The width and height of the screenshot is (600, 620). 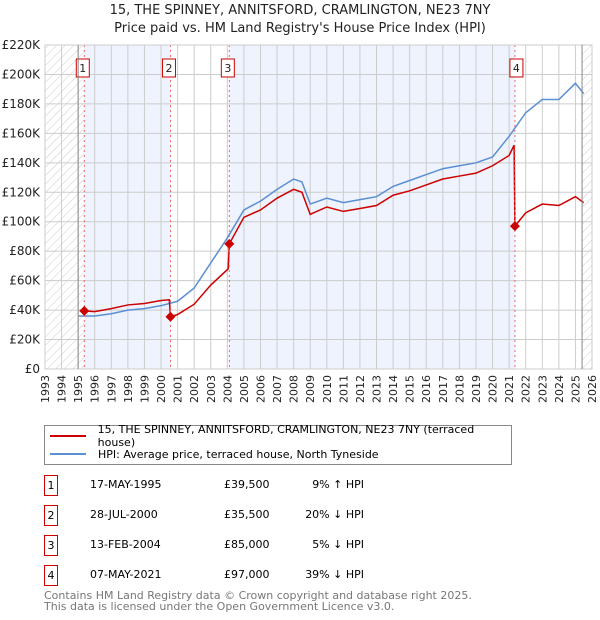 What do you see at coordinates (22, 104) in the screenshot?
I see `y-tick-label: £180K` at bounding box center [22, 104].